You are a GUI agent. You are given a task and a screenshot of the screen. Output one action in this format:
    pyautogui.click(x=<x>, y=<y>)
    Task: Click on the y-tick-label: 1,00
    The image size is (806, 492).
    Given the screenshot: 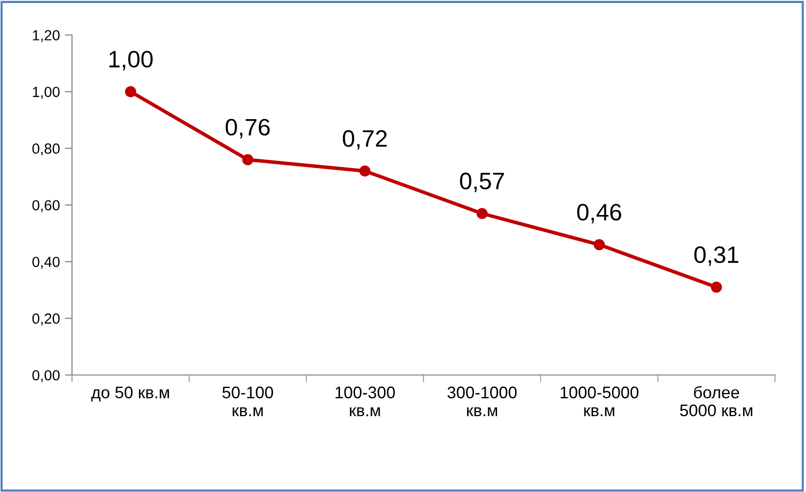 What is the action you would take?
    pyautogui.click(x=46, y=92)
    